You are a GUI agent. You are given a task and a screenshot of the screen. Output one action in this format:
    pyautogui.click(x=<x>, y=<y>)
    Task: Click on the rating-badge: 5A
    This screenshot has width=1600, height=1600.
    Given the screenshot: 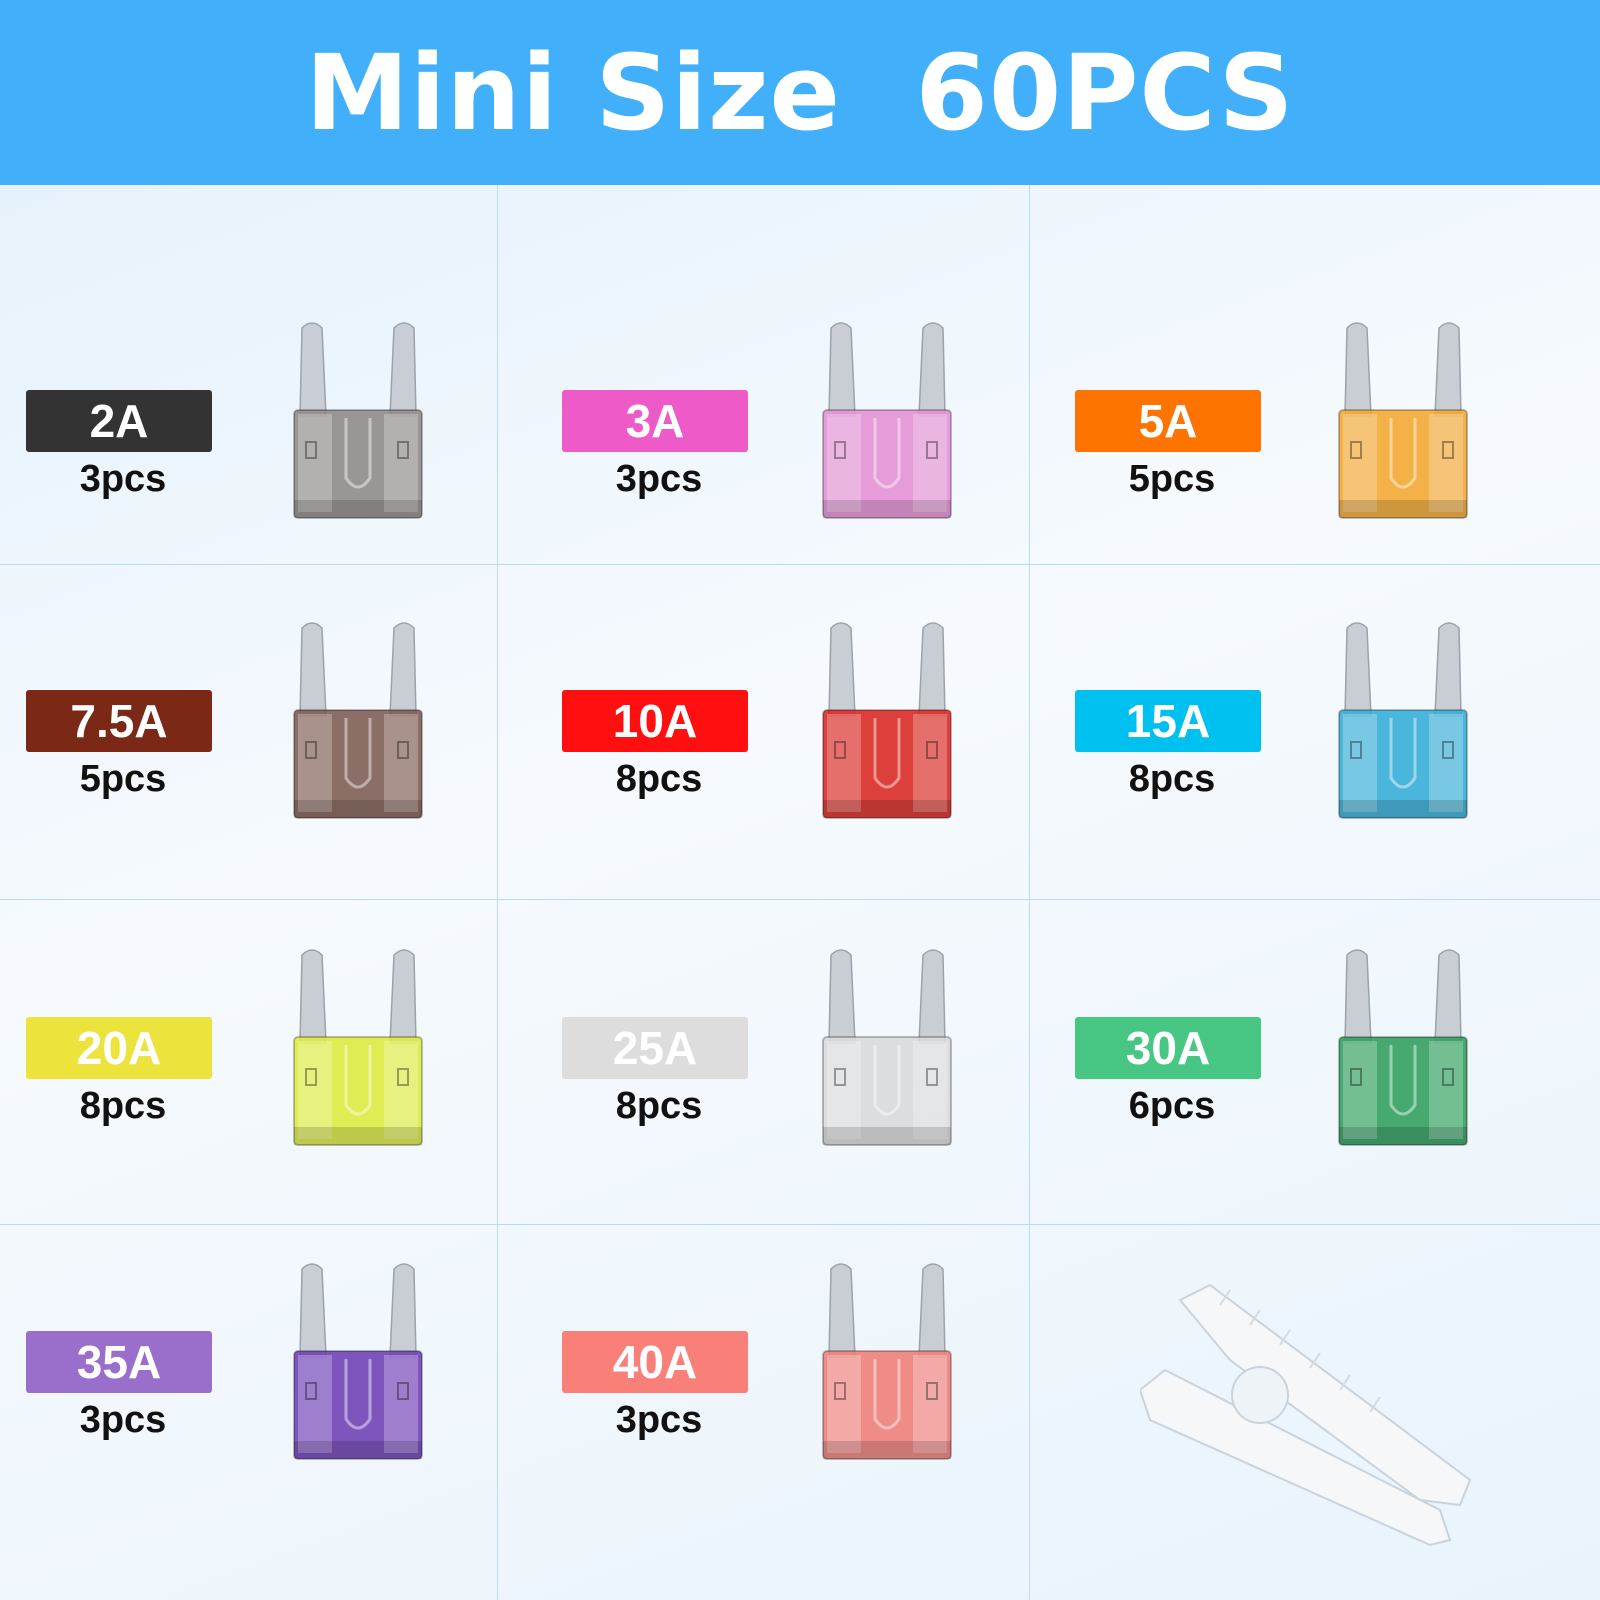 What is the action you would take?
    pyautogui.click(x=1168, y=421)
    